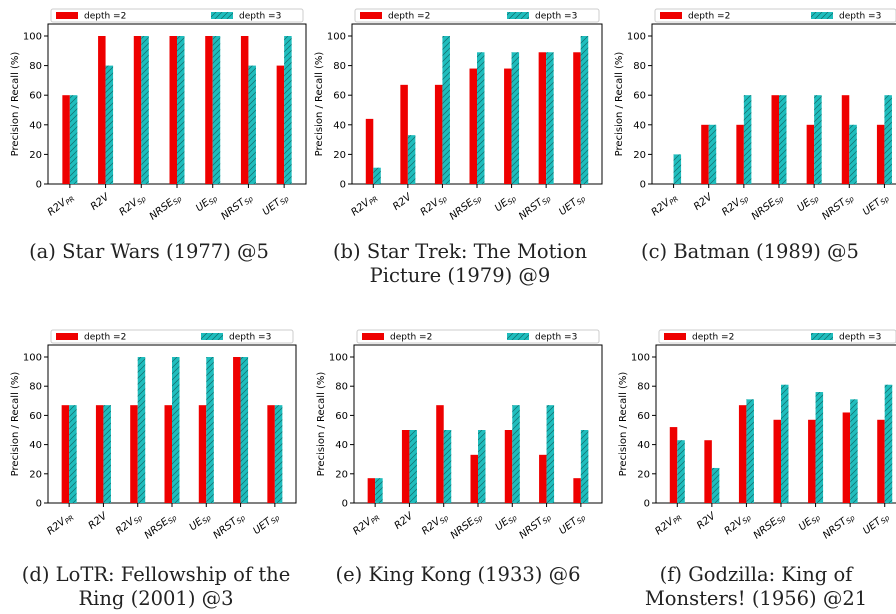 This screenshot has height=614, width=896. I want to click on x-tick-label: R2V, so click(101, 202).